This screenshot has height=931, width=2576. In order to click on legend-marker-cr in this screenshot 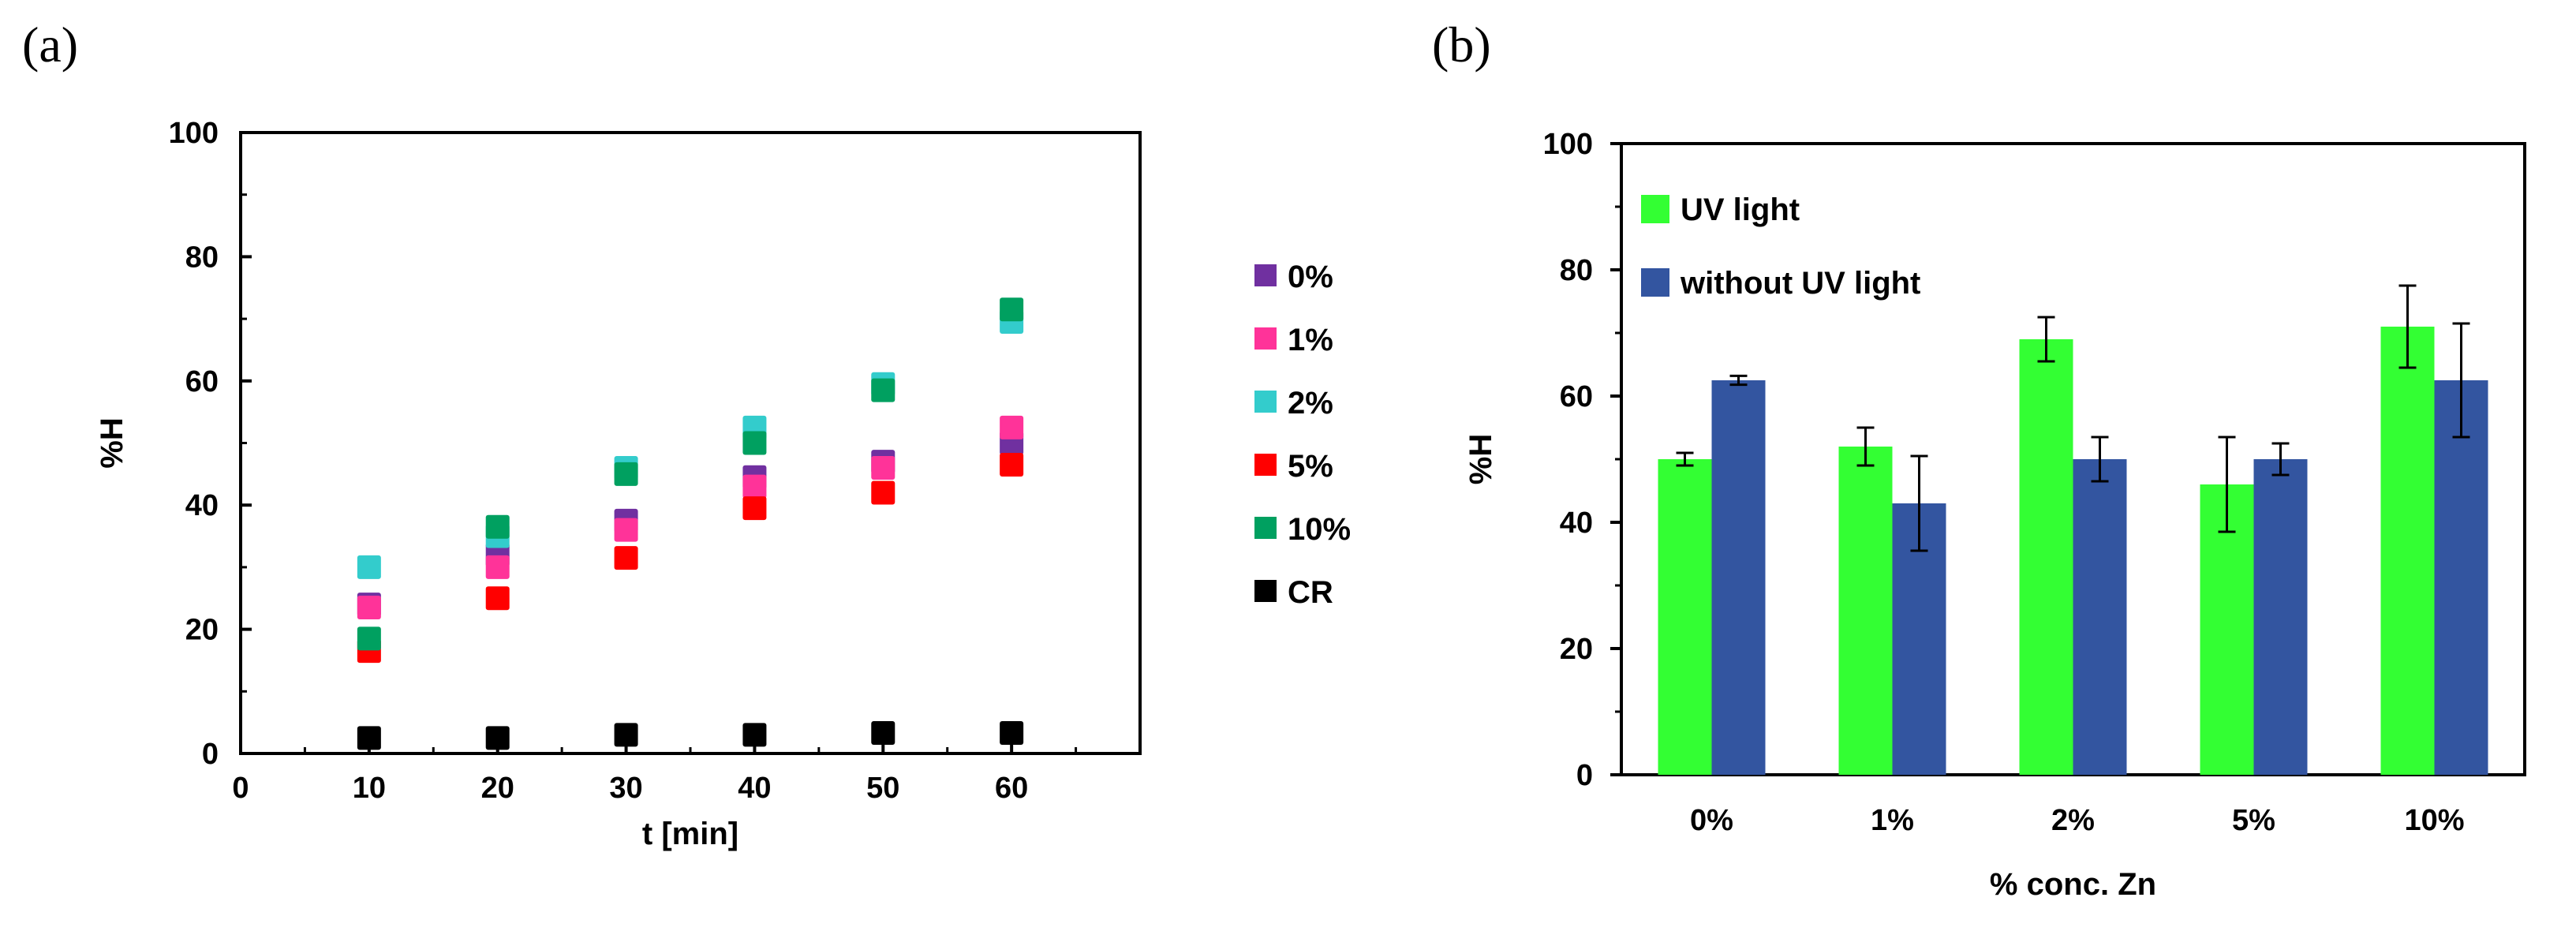, I will do `click(1265, 591)`.